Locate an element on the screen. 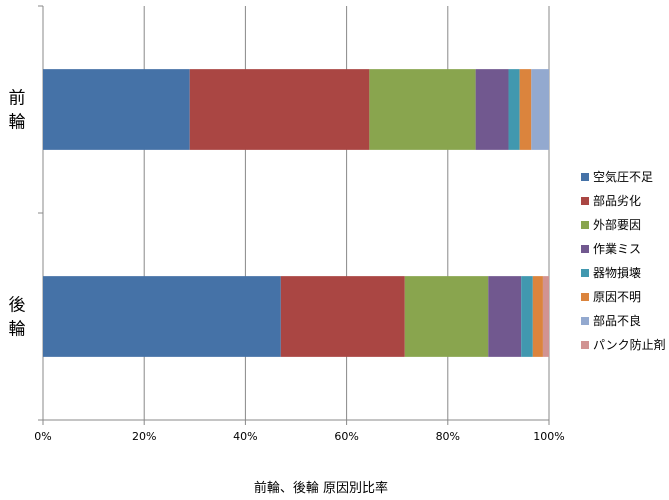 The image size is (669, 500). legend-label: 空気圧不足 is located at coordinates (623, 176).